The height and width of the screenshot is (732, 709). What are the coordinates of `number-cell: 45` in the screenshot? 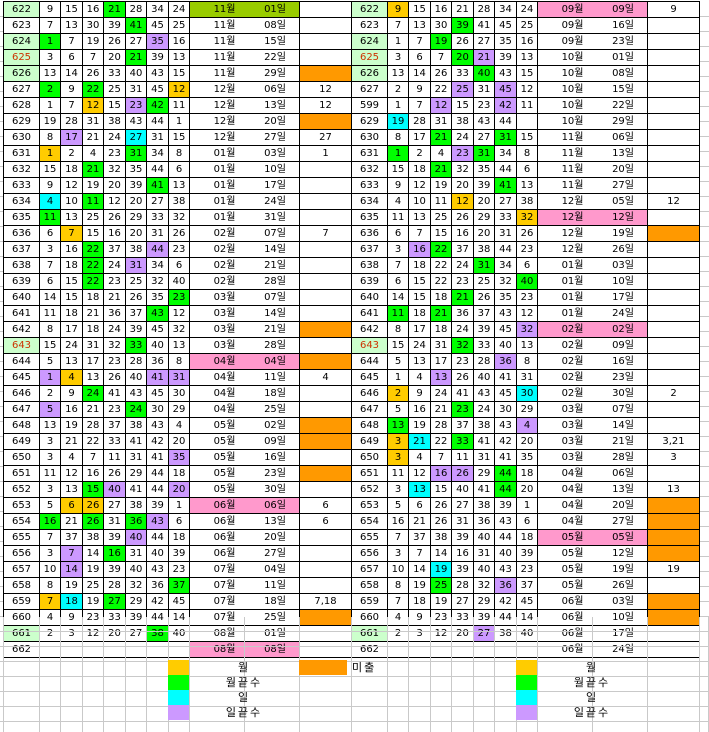 It's located at (157, 25).